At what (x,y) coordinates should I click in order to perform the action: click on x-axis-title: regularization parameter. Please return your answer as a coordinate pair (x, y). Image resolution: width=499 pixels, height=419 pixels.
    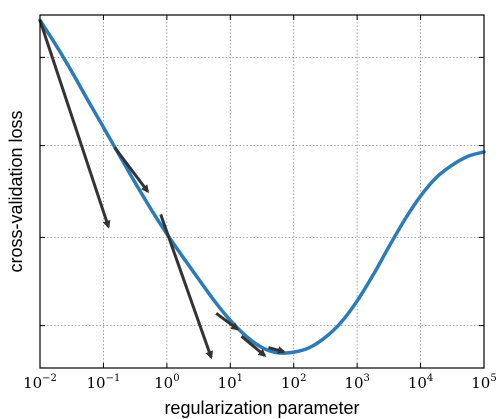
    Looking at the image, I should click on (261, 408).